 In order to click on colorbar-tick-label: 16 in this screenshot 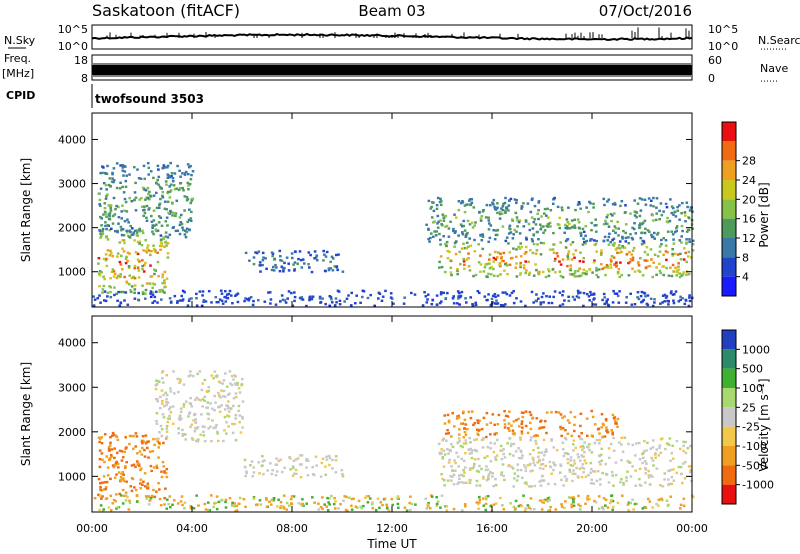, I will do `click(749, 219)`.